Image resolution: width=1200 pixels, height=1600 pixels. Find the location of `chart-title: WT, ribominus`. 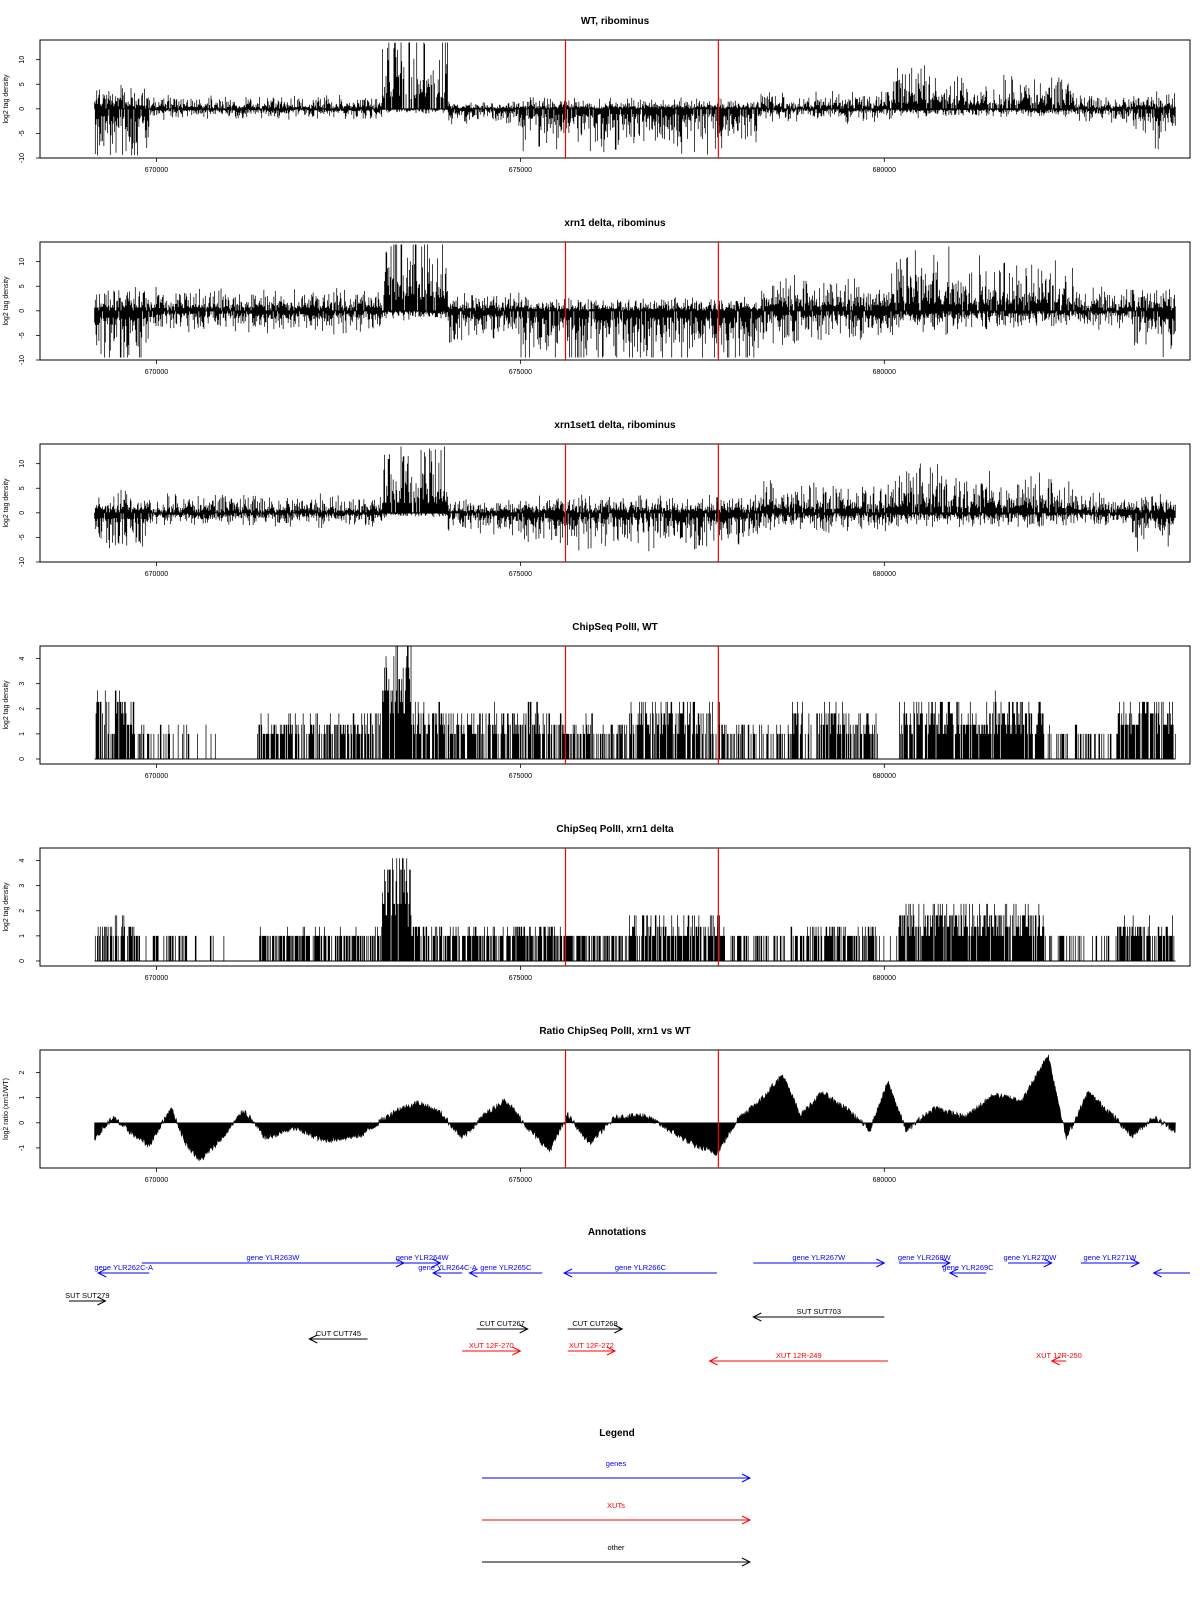

chart-title: WT, ribominus is located at coordinates (615, 21).